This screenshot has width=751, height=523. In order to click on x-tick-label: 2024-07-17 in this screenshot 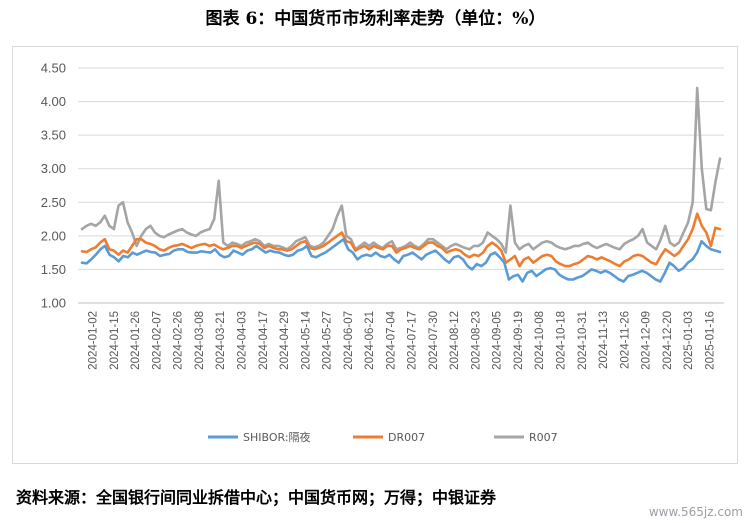, I will do `click(413, 340)`.